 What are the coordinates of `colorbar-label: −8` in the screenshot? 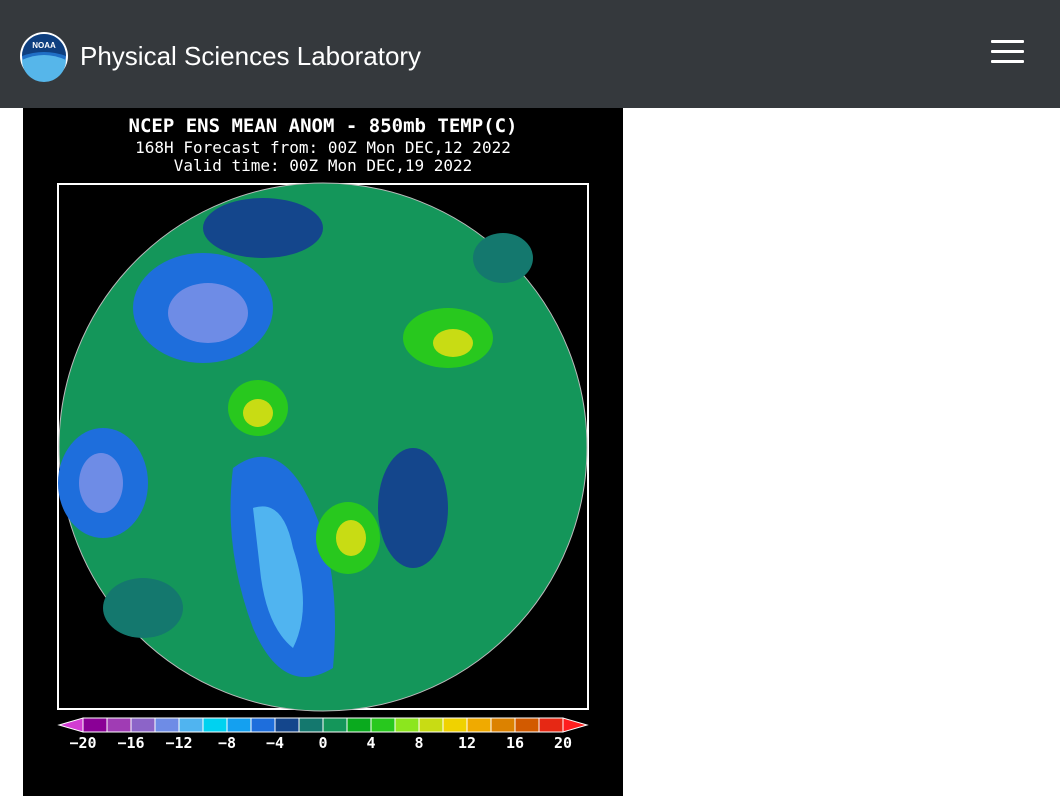 It's located at (227, 743).